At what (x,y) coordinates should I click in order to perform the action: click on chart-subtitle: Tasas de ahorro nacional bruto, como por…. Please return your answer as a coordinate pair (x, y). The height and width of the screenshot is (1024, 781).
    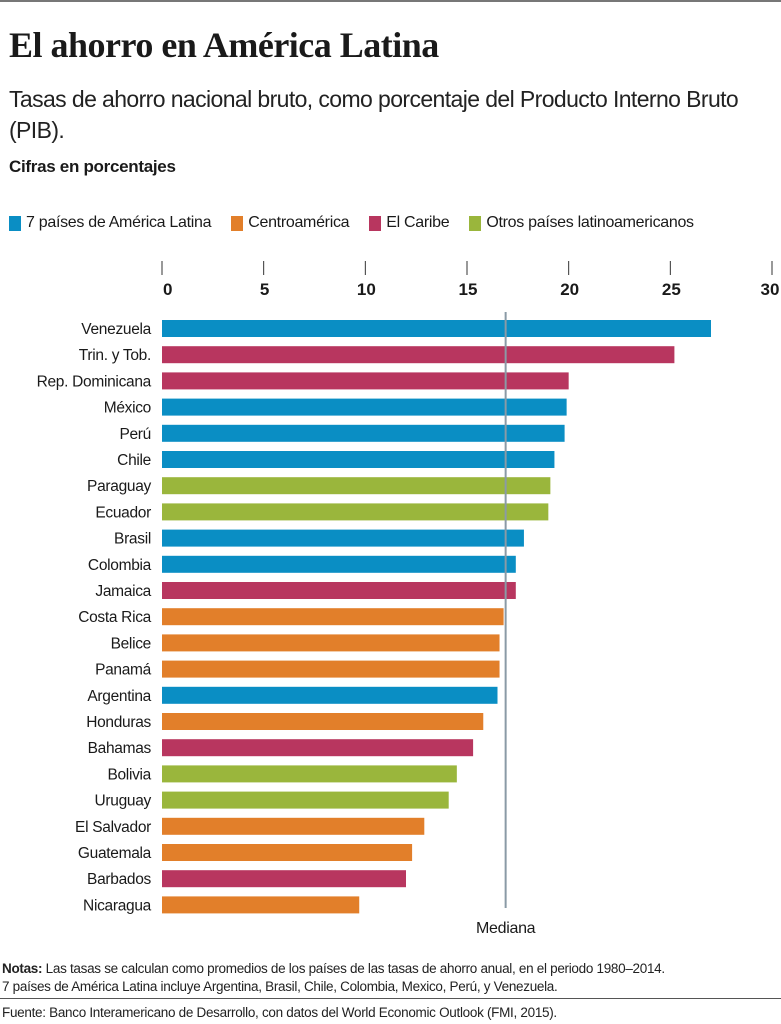
    Looking at the image, I should click on (374, 114).